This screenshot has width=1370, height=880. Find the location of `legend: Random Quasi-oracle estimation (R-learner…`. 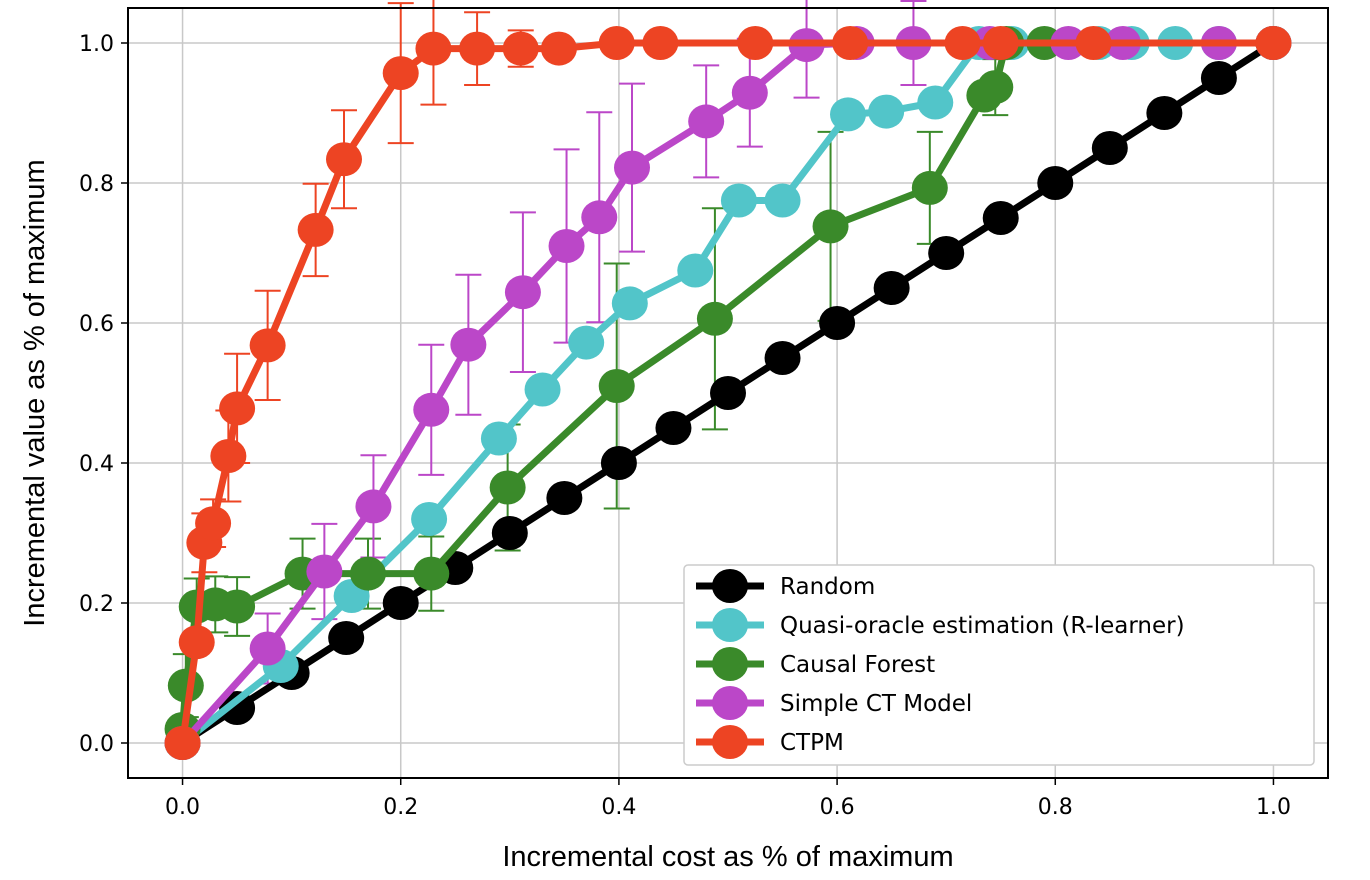

legend: Random Quasi-oracle estimation (R-learner… is located at coordinates (999, 665).